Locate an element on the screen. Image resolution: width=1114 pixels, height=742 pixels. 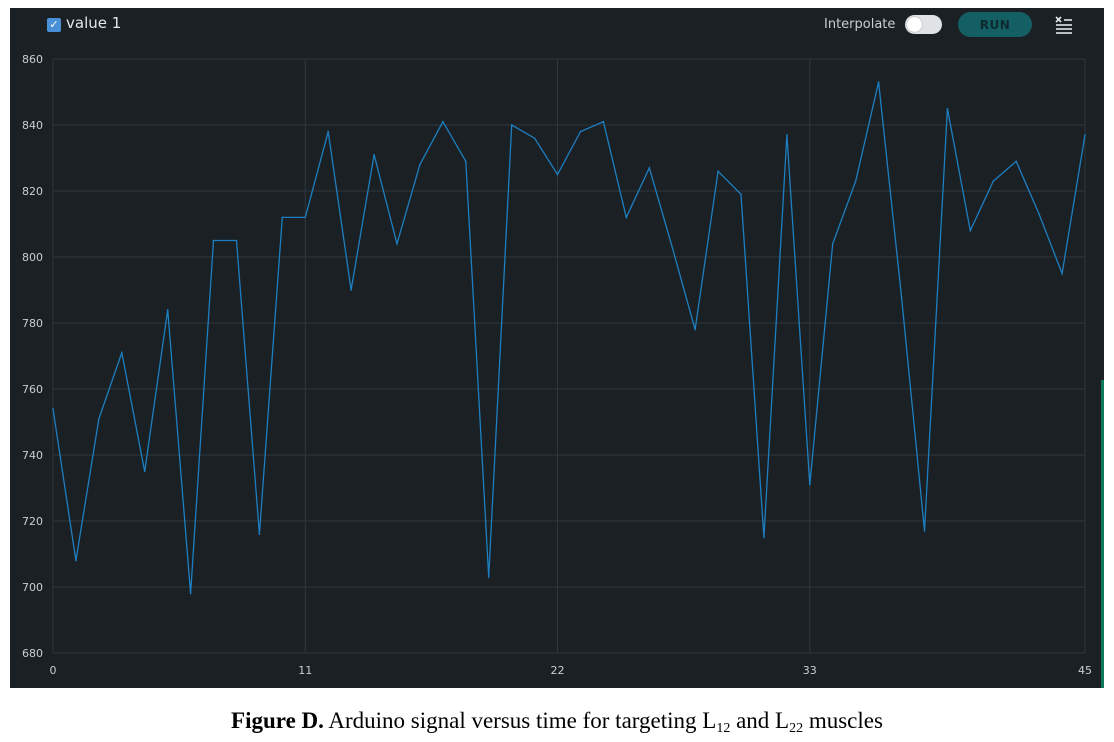
right-edge-accent is located at coordinates (1102, 534).